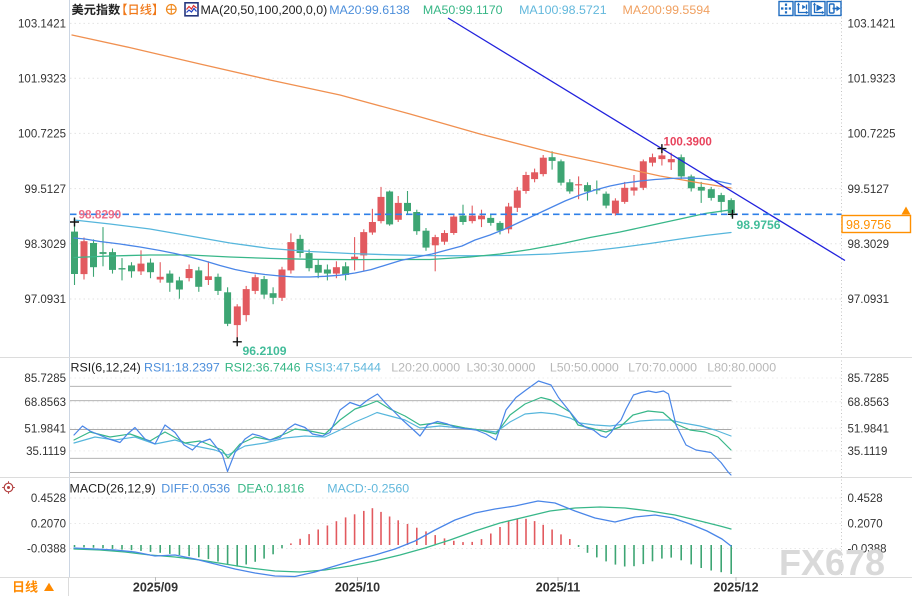 The image size is (912, 596). Describe the element at coordinates (735, 588) in the screenshot. I see `svg-text: 2025/12` at that location.